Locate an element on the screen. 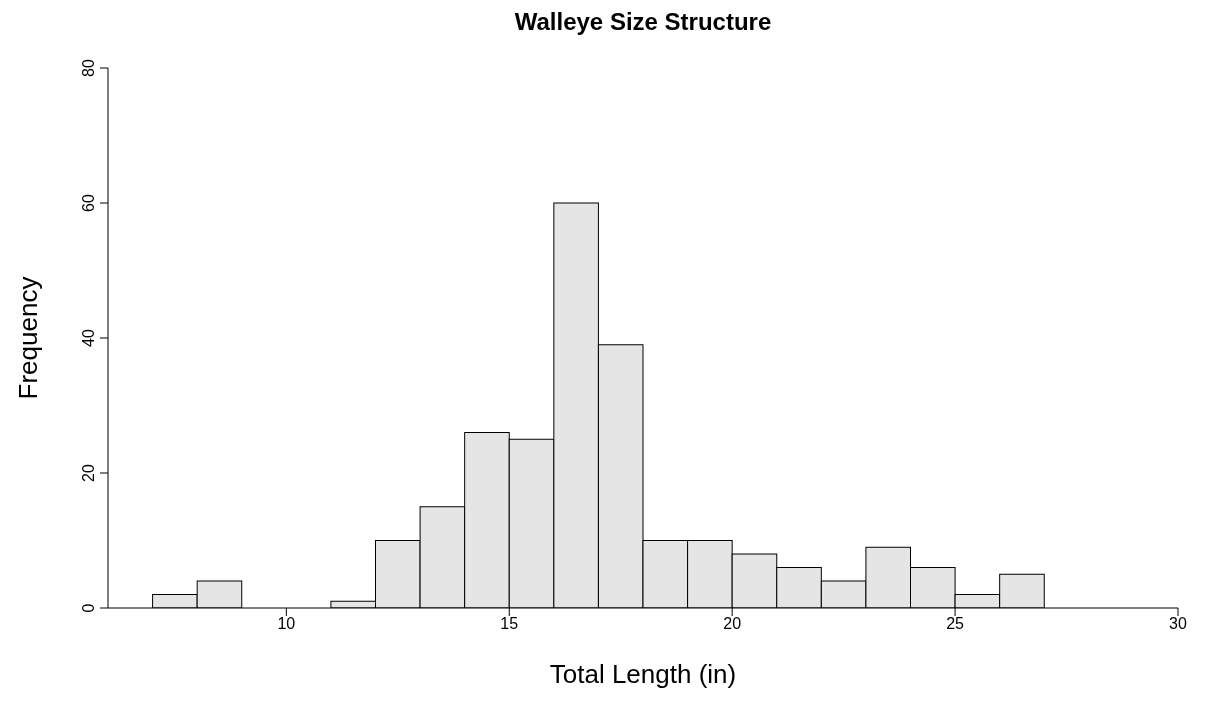  chart-title: Walleye Size Structure is located at coordinates (643, 22).